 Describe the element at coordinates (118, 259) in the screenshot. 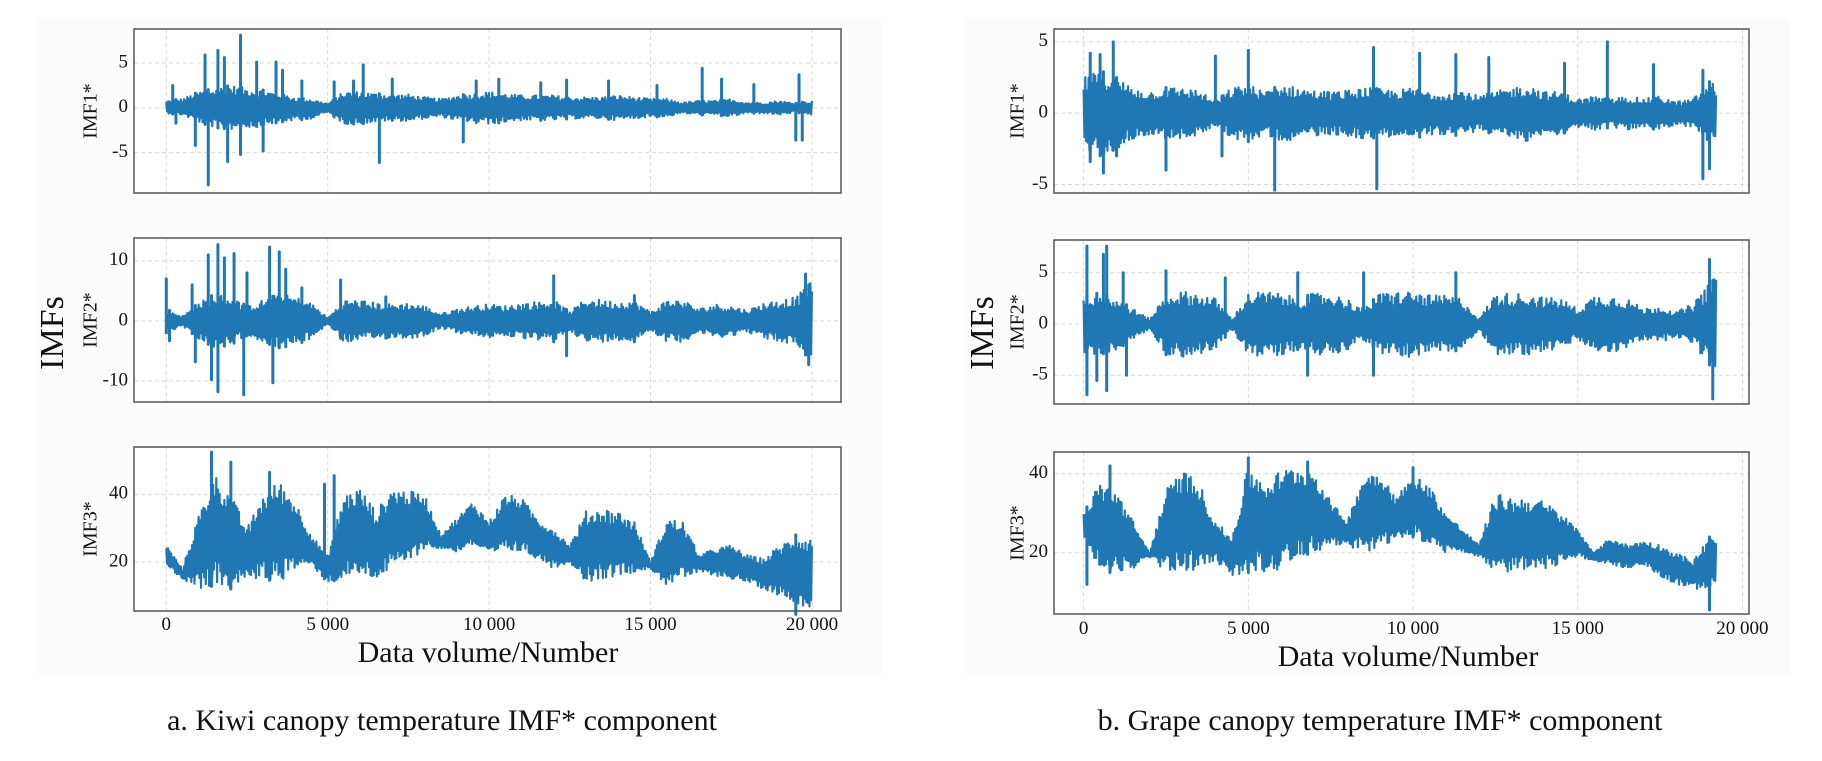

I see `y-tick-label: 10` at that location.